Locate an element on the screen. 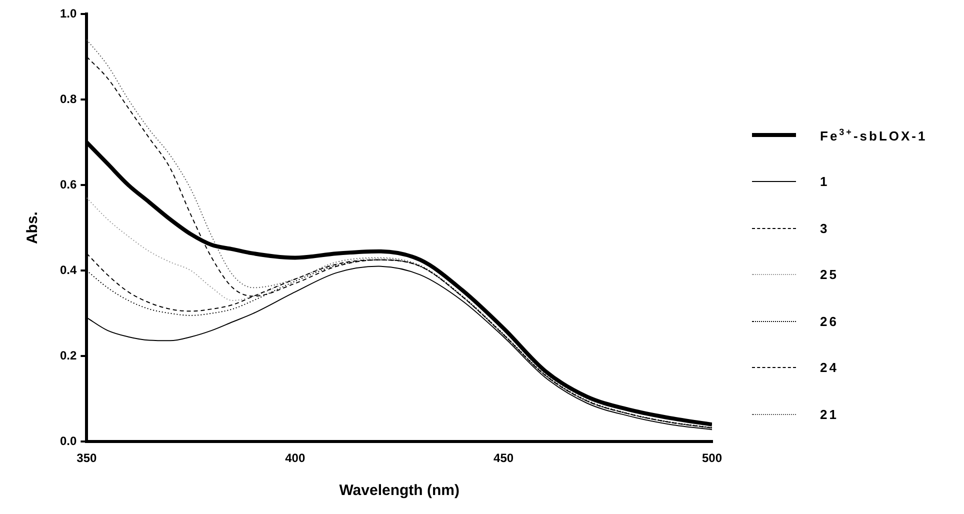 Image resolution: width=964 pixels, height=514 pixels. y-axis-title: Abs. is located at coordinates (33, 228).